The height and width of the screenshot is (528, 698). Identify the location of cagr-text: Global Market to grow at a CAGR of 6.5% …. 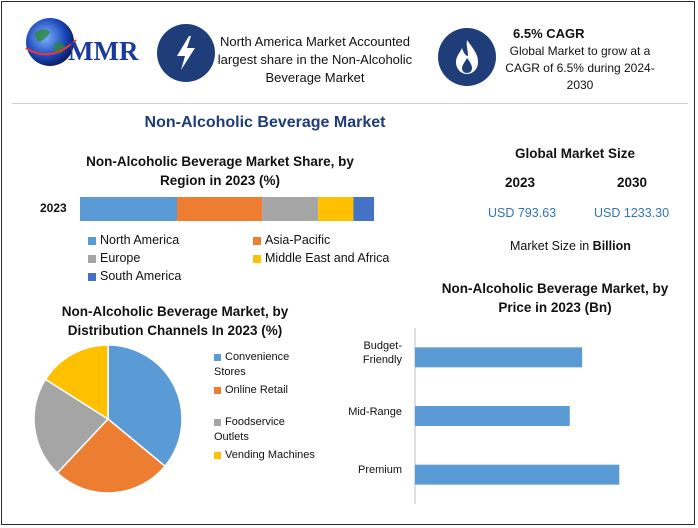
(580, 68).